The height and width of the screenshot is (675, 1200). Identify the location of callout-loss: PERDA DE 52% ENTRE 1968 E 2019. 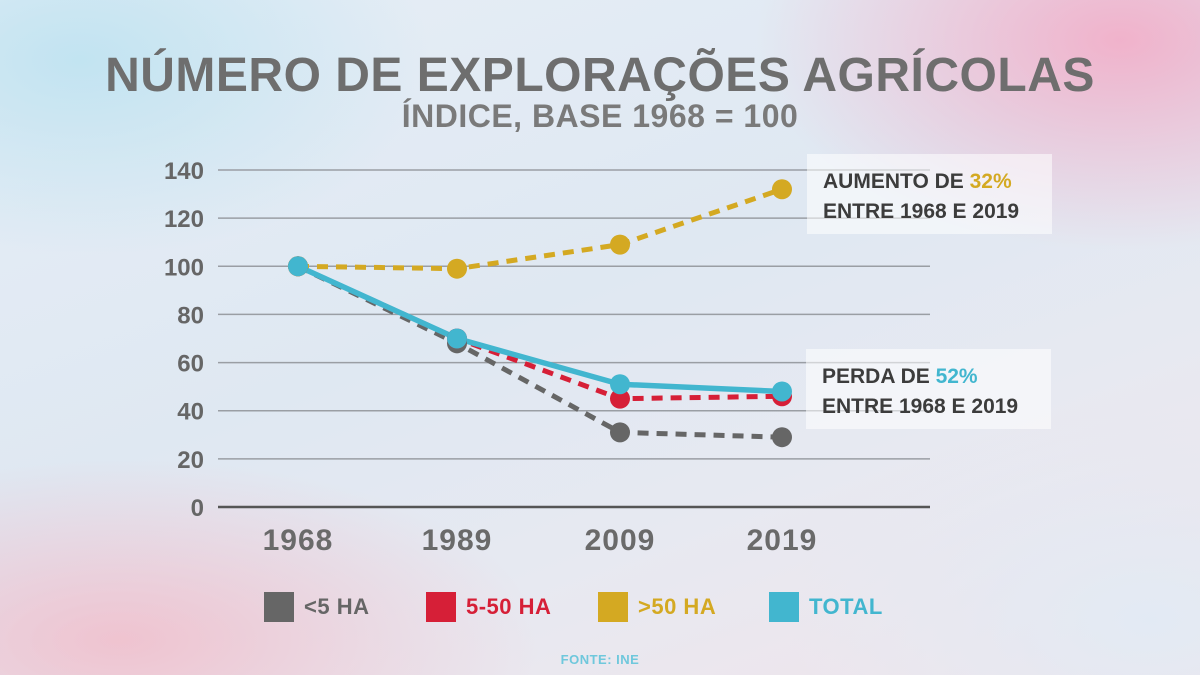
(928, 389).